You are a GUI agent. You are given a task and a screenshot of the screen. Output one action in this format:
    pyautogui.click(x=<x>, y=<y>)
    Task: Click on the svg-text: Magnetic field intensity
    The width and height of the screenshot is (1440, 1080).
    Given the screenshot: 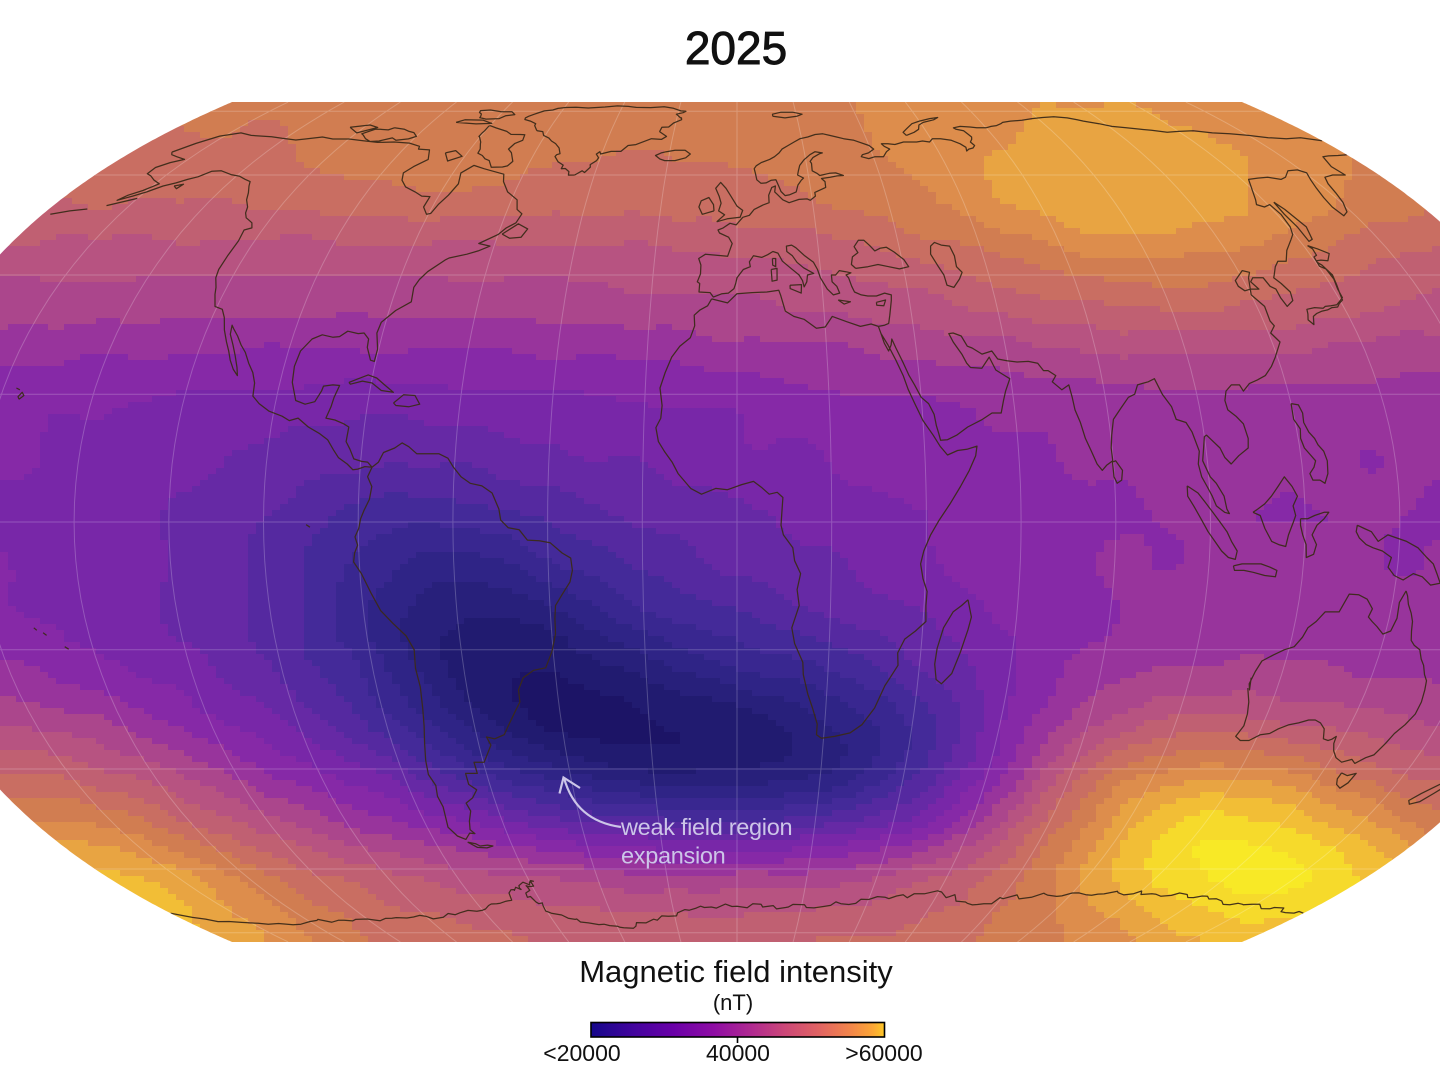 What is the action you would take?
    pyautogui.click(x=736, y=971)
    